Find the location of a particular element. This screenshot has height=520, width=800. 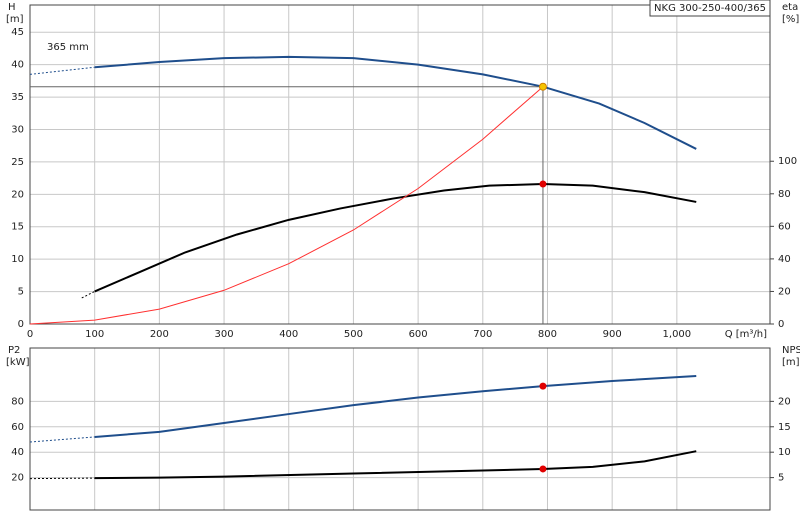

y-tick-label: 5 is located at coordinates (21, 292).